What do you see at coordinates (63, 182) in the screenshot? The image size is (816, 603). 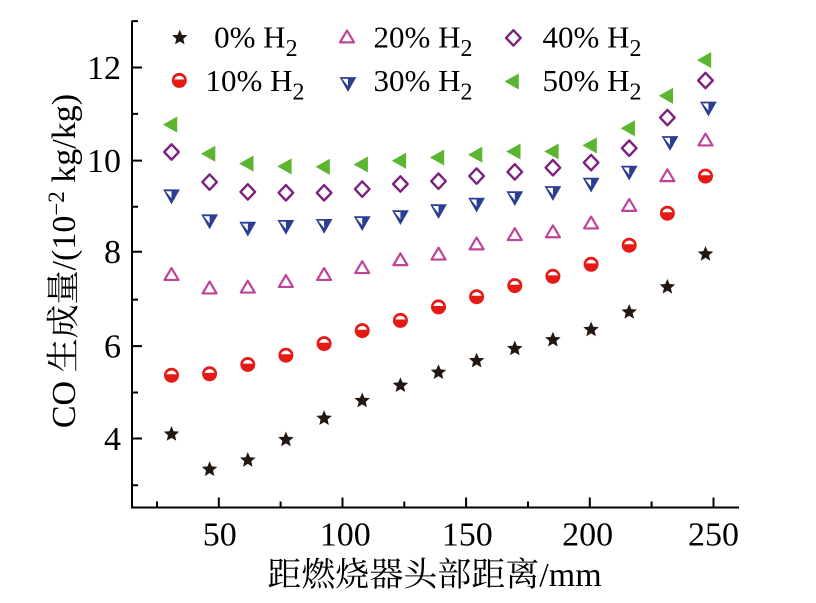 I see `svg-text: /(10−2 kg/kg)` at bounding box center [63, 182].